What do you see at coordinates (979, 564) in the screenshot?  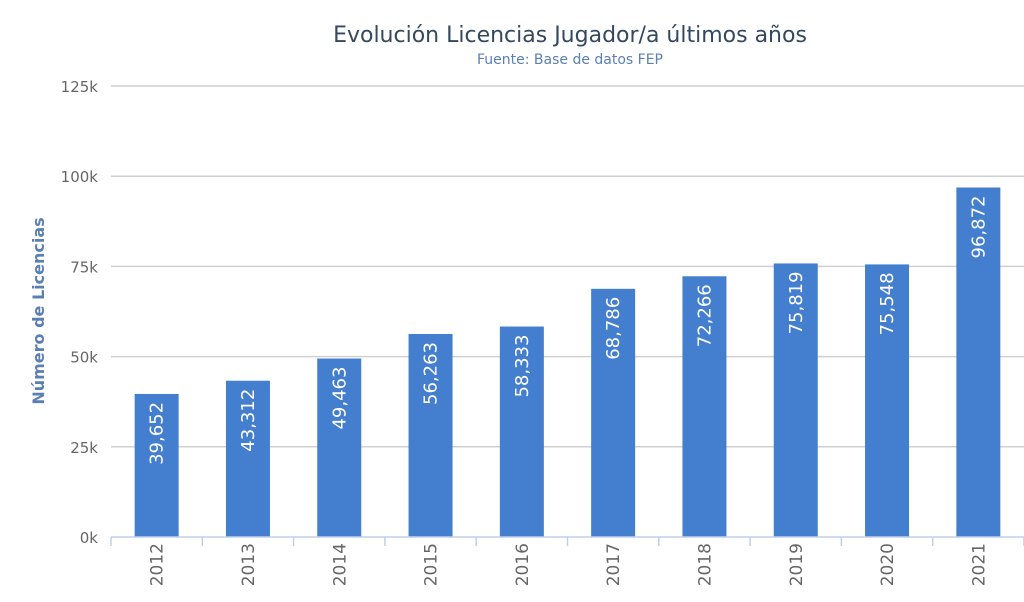 I see `x-tick-label: 2021` at bounding box center [979, 564].